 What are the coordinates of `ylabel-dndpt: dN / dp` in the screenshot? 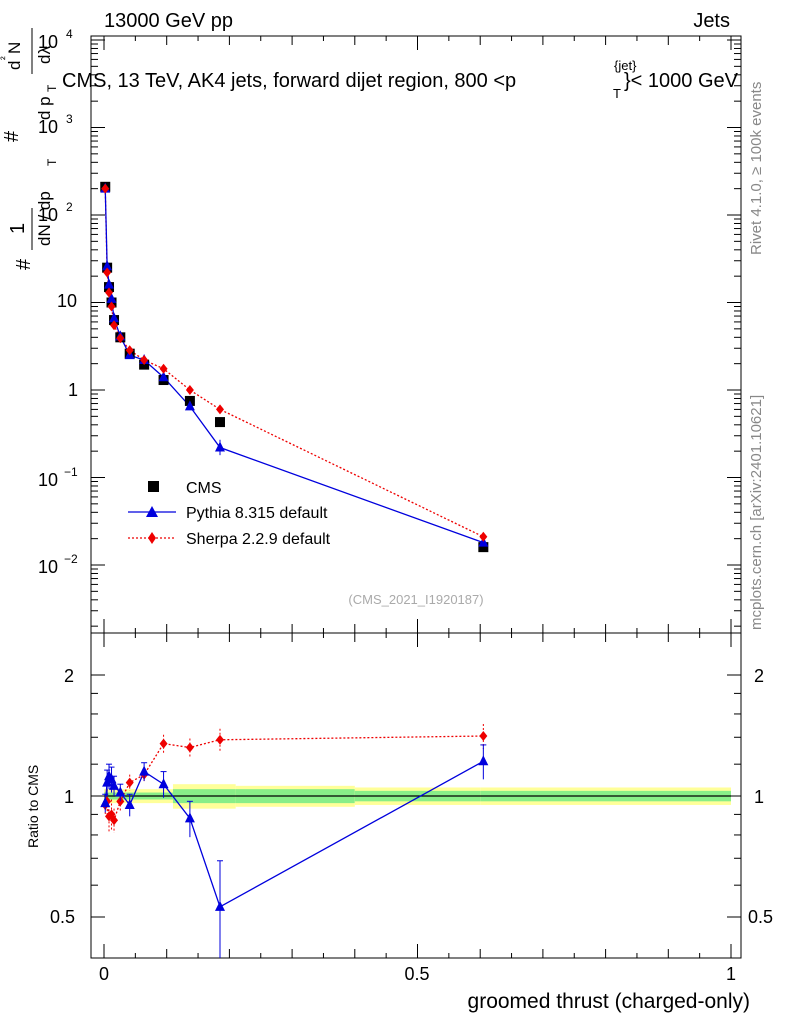 It's located at (44, 218).